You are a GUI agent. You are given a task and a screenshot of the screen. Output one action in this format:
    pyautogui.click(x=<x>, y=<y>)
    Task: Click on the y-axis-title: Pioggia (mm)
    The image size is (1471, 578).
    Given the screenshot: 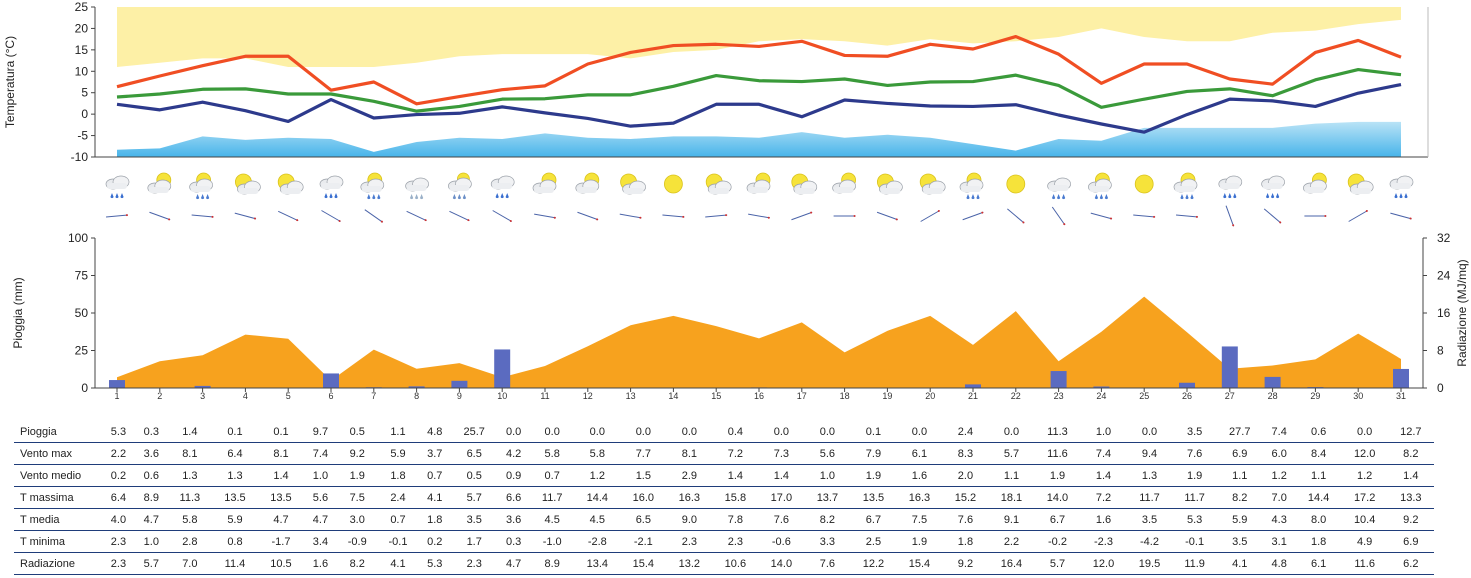 What is the action you would take?
    pyautogui.click(x=18, y=312)
    